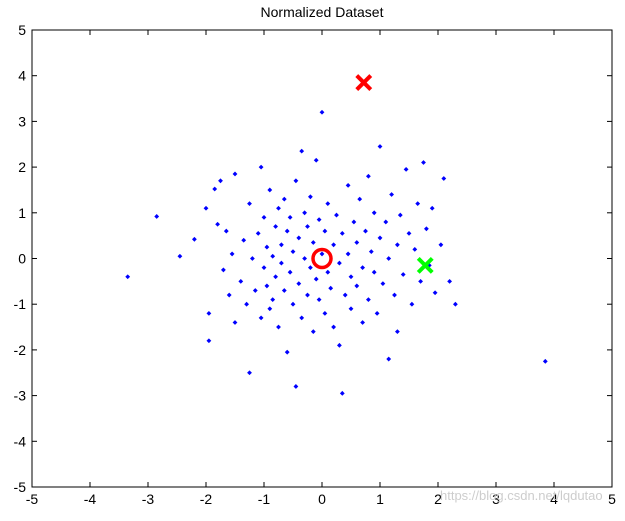 The height and width of the screenshot is (521, 625). What do you see at coordinates (20, 487) in the screenshot?
I see `y-tick-label: -5` at bounding box center [20, 487].